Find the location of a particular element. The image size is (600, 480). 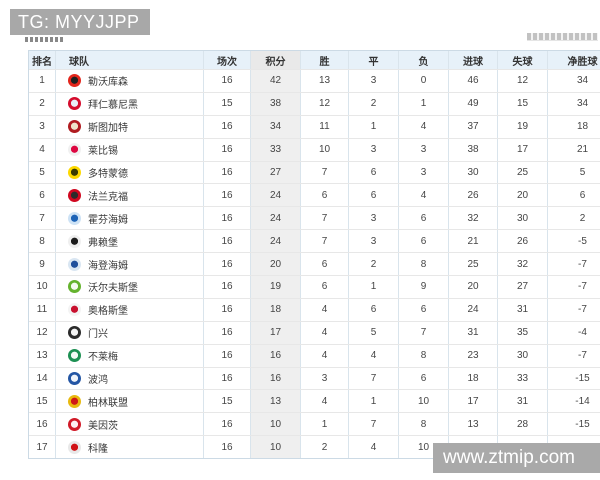

rank-cell: 7 is located at coordinates (42, 218).